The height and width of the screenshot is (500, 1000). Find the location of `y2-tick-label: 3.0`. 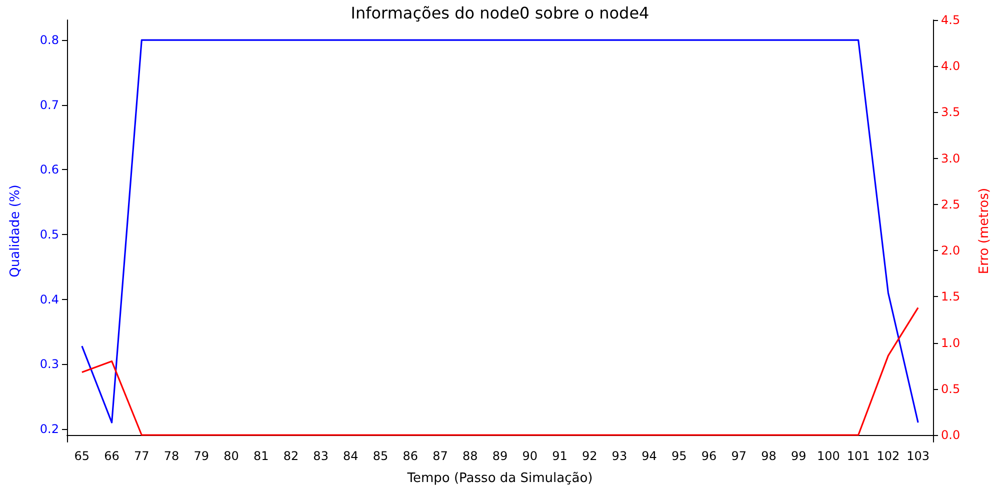

y2-tick-label: 3.0 is located at coordinates (950, 158).